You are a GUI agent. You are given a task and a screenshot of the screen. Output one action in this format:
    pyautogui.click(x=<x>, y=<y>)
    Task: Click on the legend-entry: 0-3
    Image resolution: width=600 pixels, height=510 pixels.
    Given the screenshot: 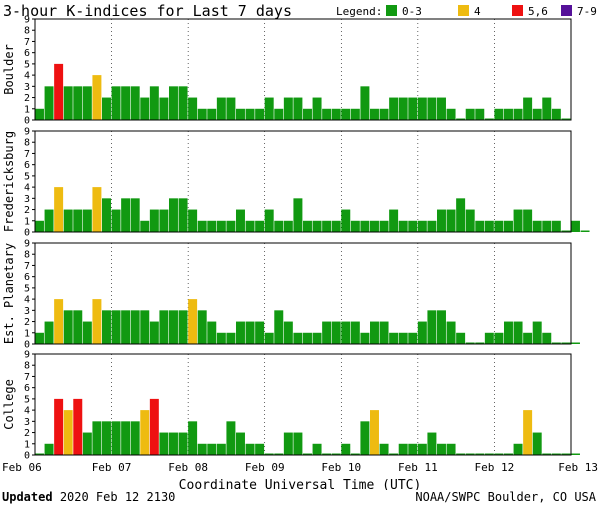 What is the action you would take?
    pyautogui.click(x=412, y=11)
    